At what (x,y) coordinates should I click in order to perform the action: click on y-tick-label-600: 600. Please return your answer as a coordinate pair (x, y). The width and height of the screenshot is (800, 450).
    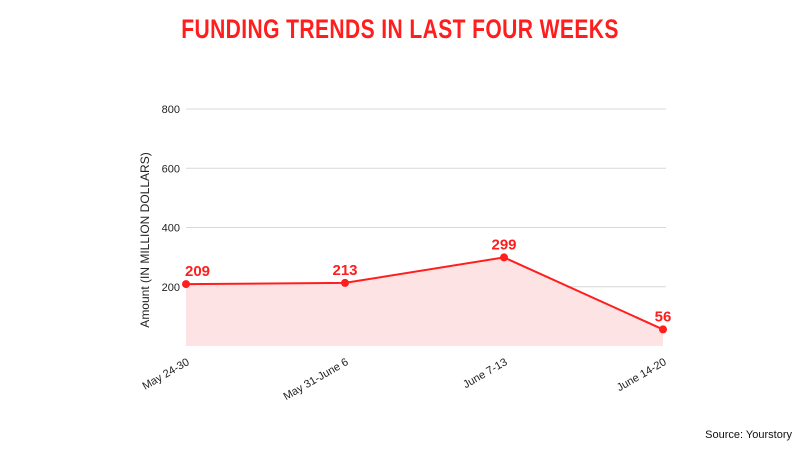
    Looking at the image, I should click on (171, 169).